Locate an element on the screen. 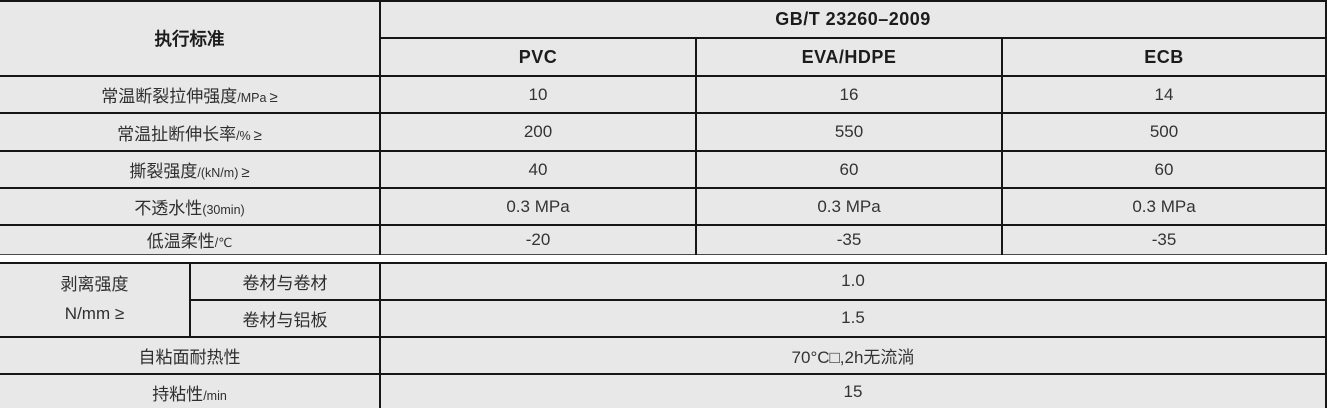 The image size is (1329, 408). table-row-tear-strength: 撕裂强度/(kN/m) ≥ 40 60 60 is located at coordinates (663, 169).